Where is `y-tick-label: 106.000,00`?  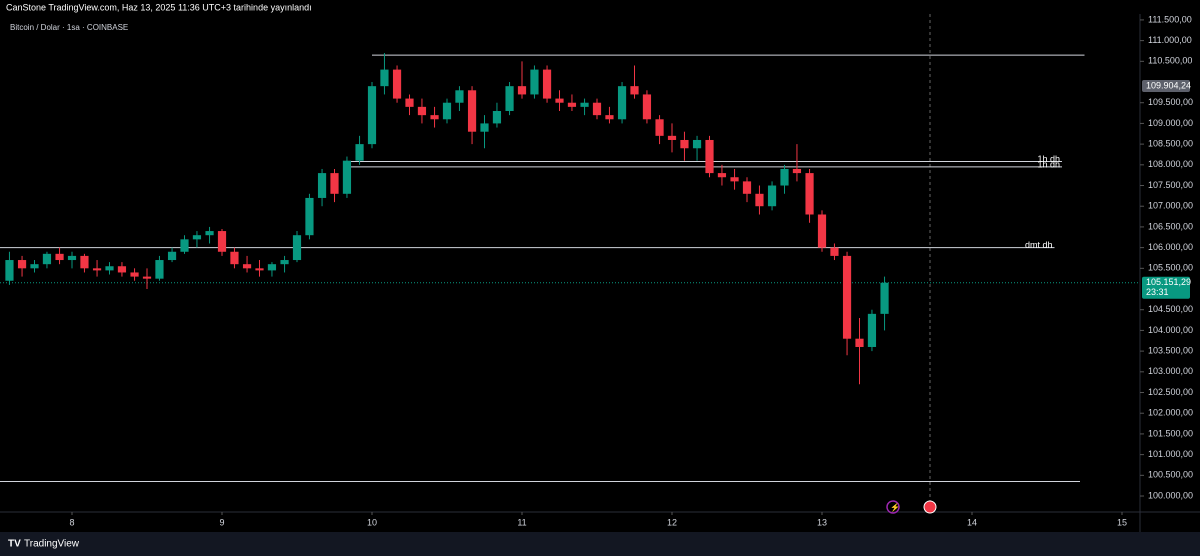
y-tick-label: 106.000,00 is located at coordinates (1170, 247).